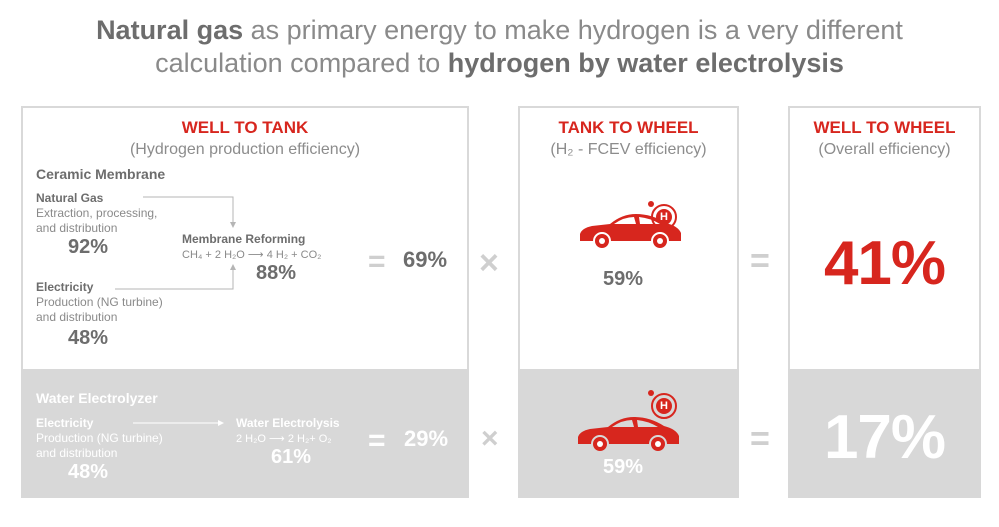 Image resolution: width=999 pixels, height=527 pixels. Describe the element at coordinates (291, 457) in the screenshot. I see `water-electrolysis-pct: 61%` at that location.